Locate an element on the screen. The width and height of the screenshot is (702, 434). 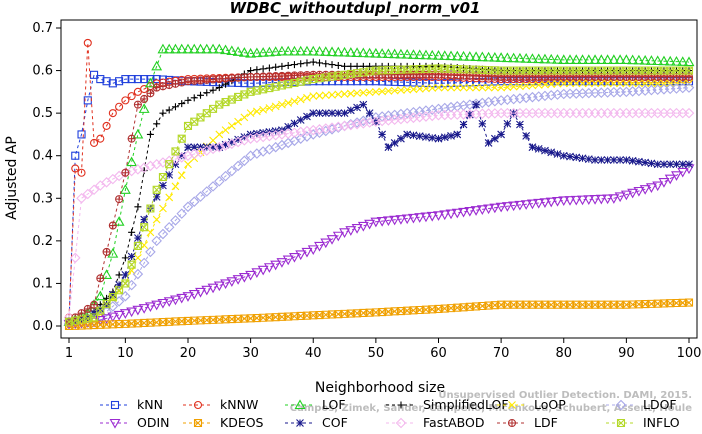
x-tick-label: 40 is located at coordinates (313, 353).